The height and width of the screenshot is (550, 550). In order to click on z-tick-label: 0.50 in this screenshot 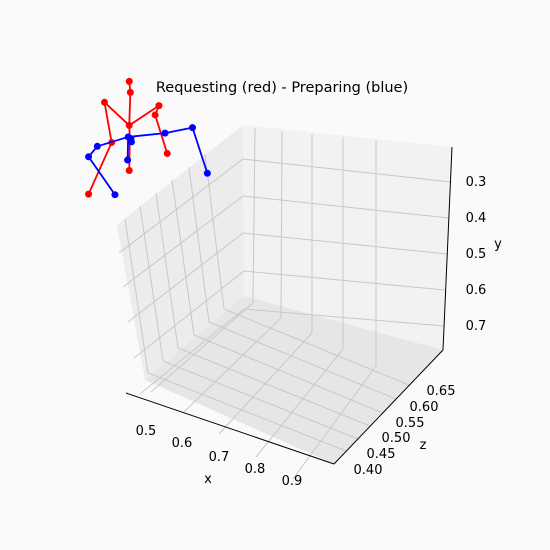, I will do `click(396, 438)`.